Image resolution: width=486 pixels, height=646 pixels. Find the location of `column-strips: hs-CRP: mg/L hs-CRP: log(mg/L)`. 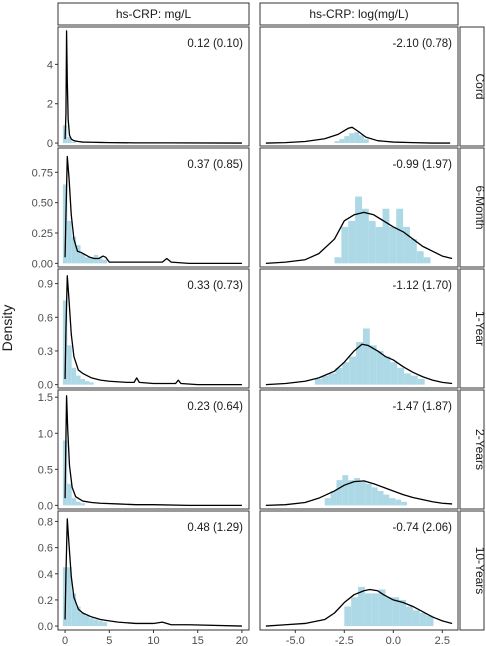

column-strips: hs-CRP: mg/L hs-CRP: log(mg/L) is located at coordinates (258, 14).